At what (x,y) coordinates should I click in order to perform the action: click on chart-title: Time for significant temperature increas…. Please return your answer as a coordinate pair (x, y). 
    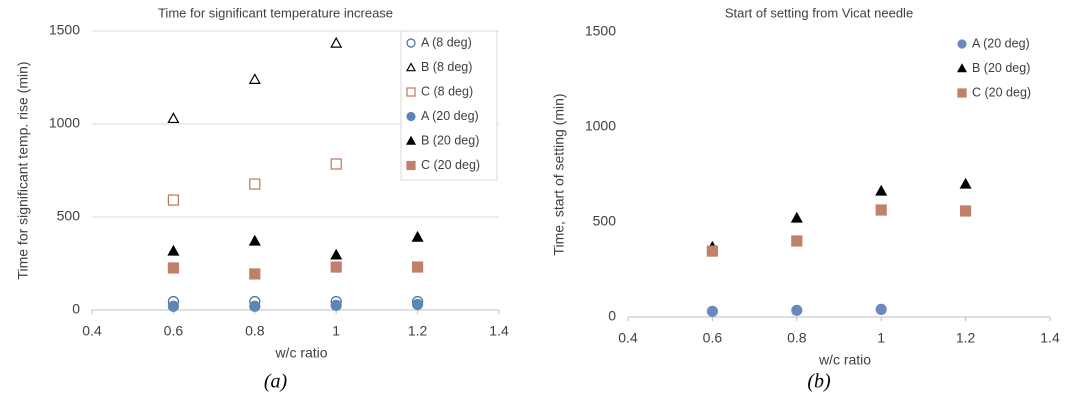
    Looking at the image, I should click on (275, 12).